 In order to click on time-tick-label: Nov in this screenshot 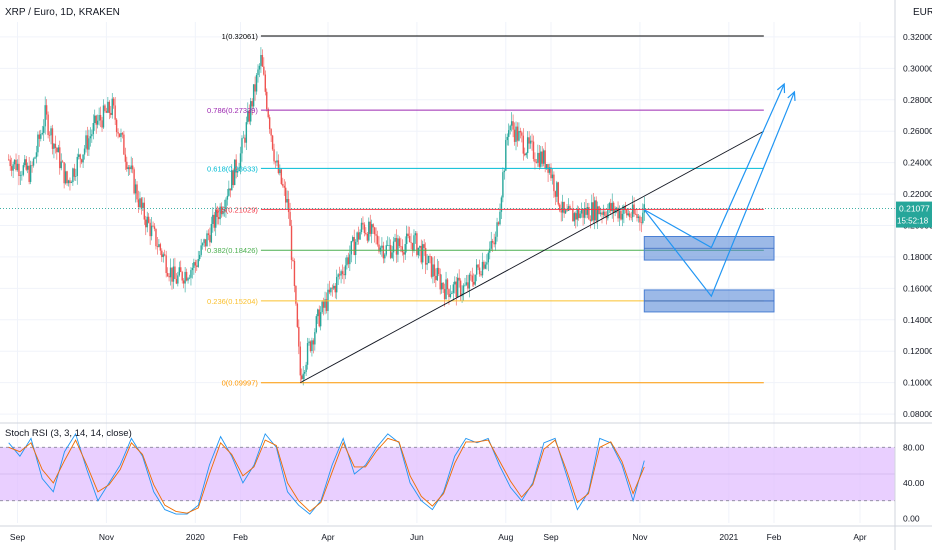, I will do `click(640, 537)`.